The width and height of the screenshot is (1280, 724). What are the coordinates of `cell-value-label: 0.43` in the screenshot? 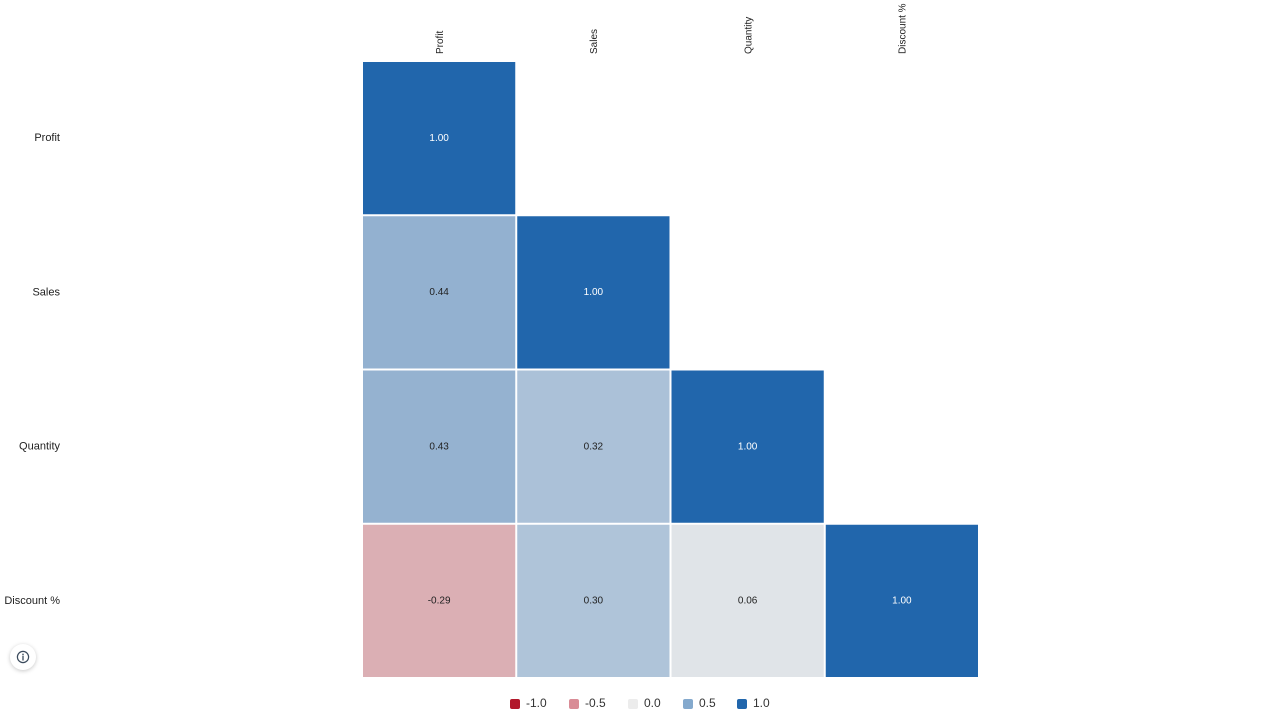 It's located at (439, 446).